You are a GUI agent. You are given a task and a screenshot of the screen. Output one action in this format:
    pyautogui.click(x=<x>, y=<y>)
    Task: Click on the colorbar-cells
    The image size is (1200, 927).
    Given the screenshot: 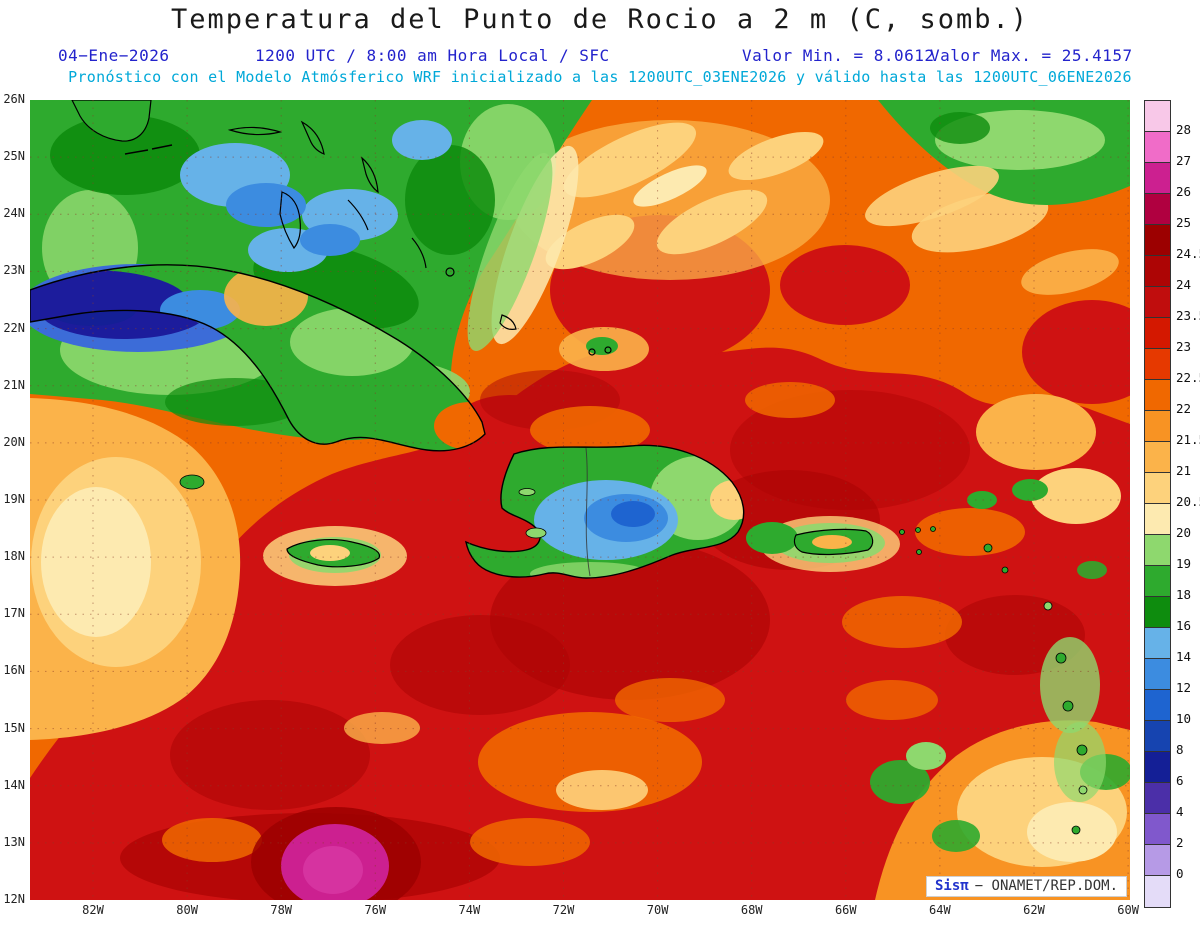 What is the action you would take?
    pyautogui.click(x=1157, y=504)
    